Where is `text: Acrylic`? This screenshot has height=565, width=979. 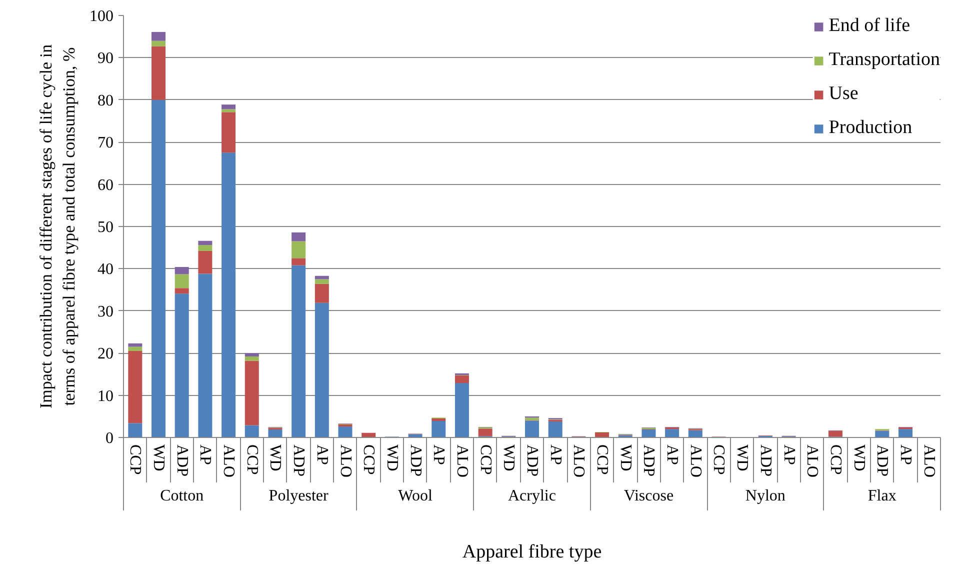 text: Acrylic is located at coordinates (532, 496).